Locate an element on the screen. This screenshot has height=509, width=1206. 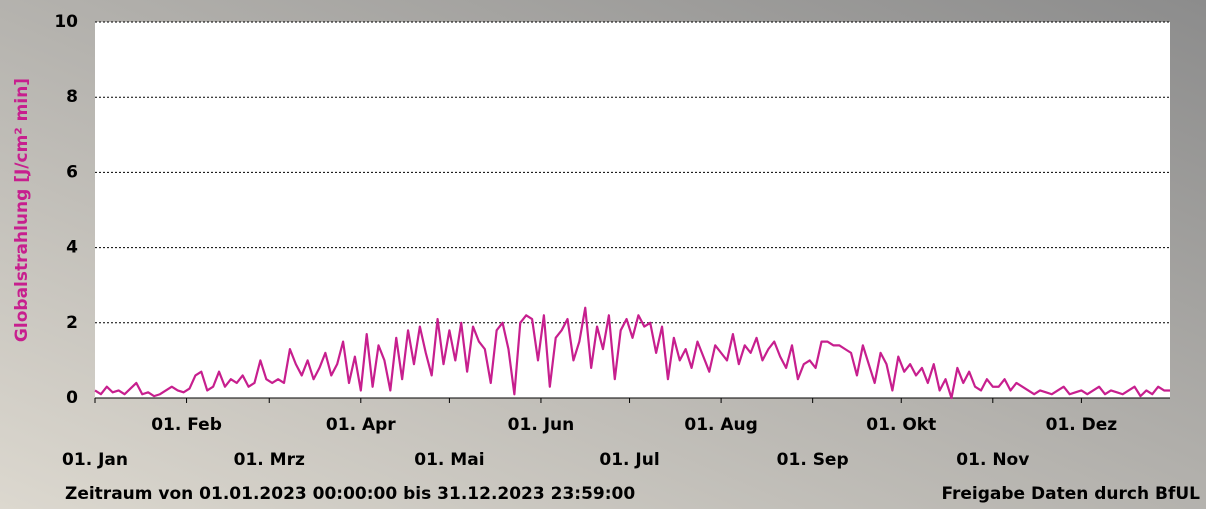
y-tick-label: 6 is located at coordinates (72, 172).